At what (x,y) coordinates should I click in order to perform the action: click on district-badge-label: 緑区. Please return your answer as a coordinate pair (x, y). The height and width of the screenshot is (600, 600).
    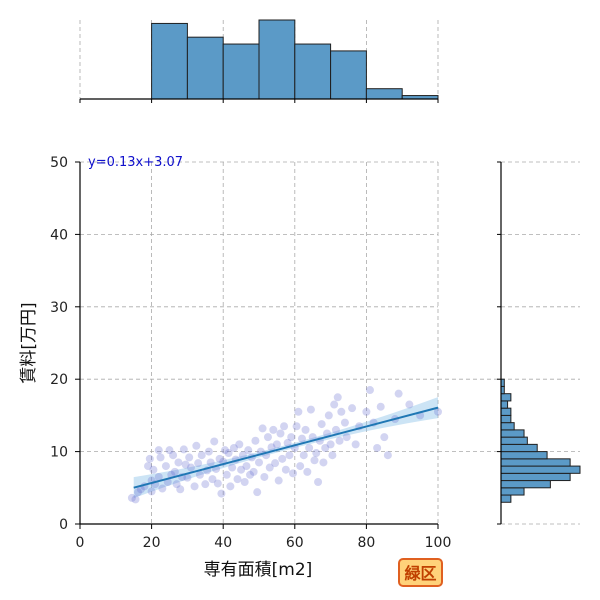
    Looking at the image, I should click on (420, 573).